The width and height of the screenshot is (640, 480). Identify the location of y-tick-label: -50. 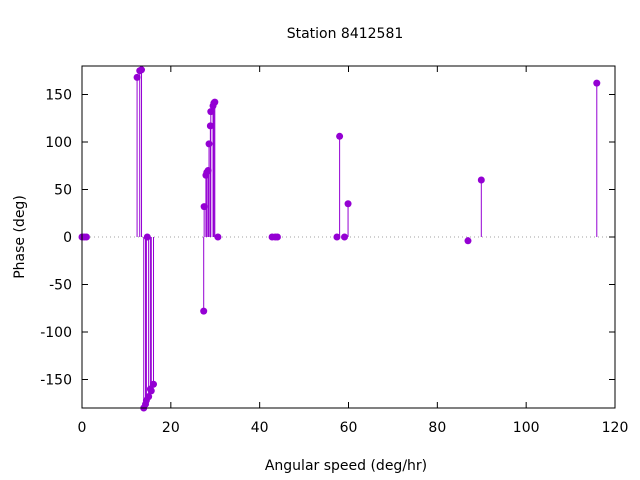
(60, 286).